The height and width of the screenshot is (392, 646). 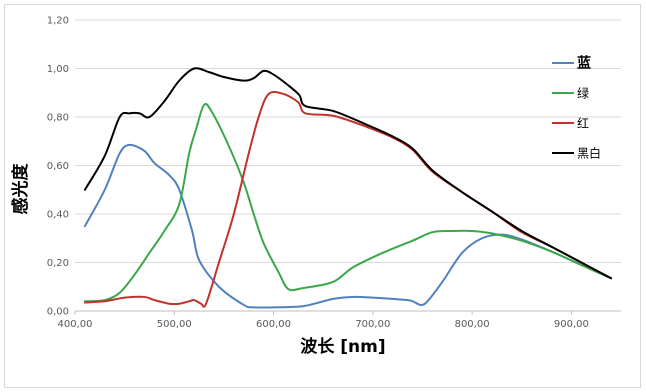 What do you see at coordinates (58, 312) in the screenshot?
I see `y-tick-label: 0,00` at bounding box center [58, 312].